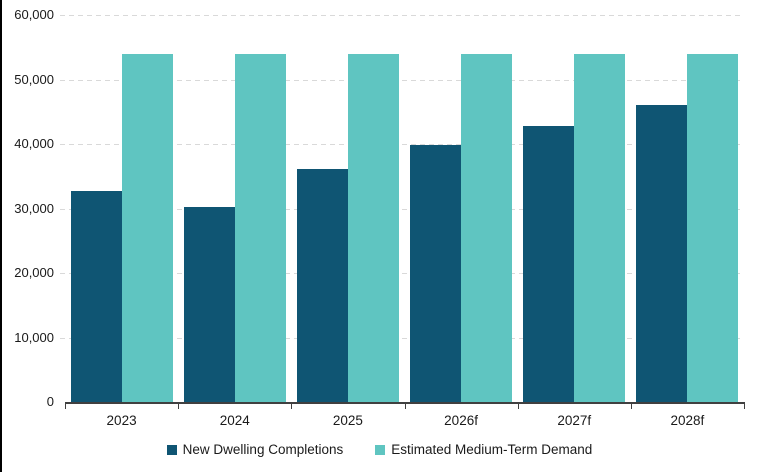  What do you see at coordinates (600, 227) in the screenshot?
I see `bar-2027f-series1` at bounding box center [600, 227].